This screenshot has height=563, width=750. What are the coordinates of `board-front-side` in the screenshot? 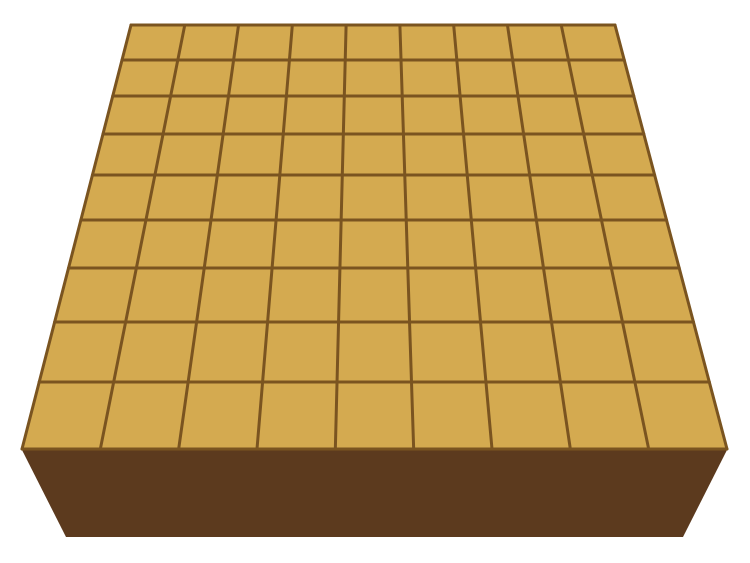 It's located at (374, 493).